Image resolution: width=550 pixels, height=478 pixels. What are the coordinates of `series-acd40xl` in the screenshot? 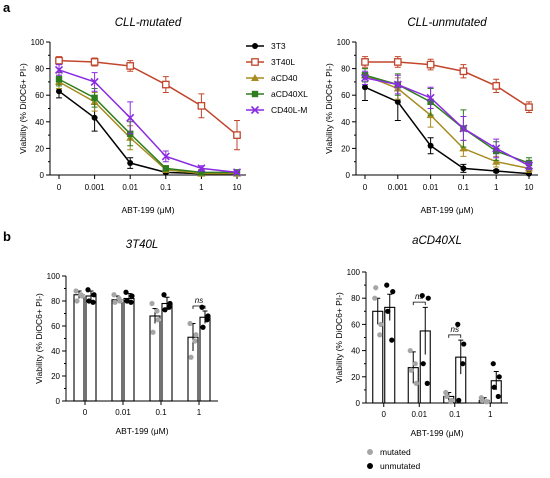 It's located at (148, 124).